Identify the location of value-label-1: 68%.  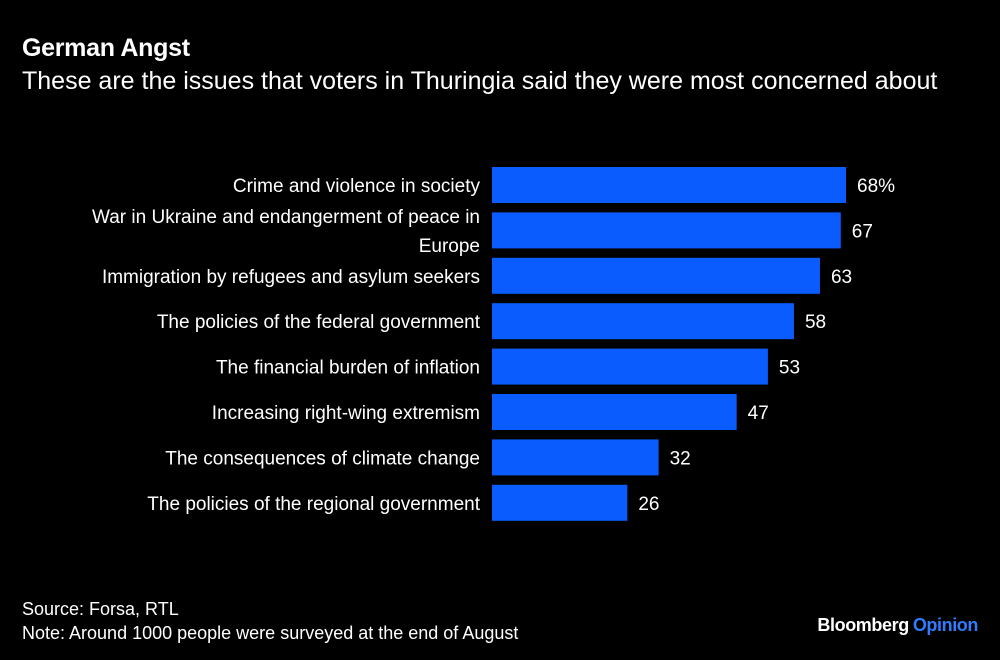
(876, 186).